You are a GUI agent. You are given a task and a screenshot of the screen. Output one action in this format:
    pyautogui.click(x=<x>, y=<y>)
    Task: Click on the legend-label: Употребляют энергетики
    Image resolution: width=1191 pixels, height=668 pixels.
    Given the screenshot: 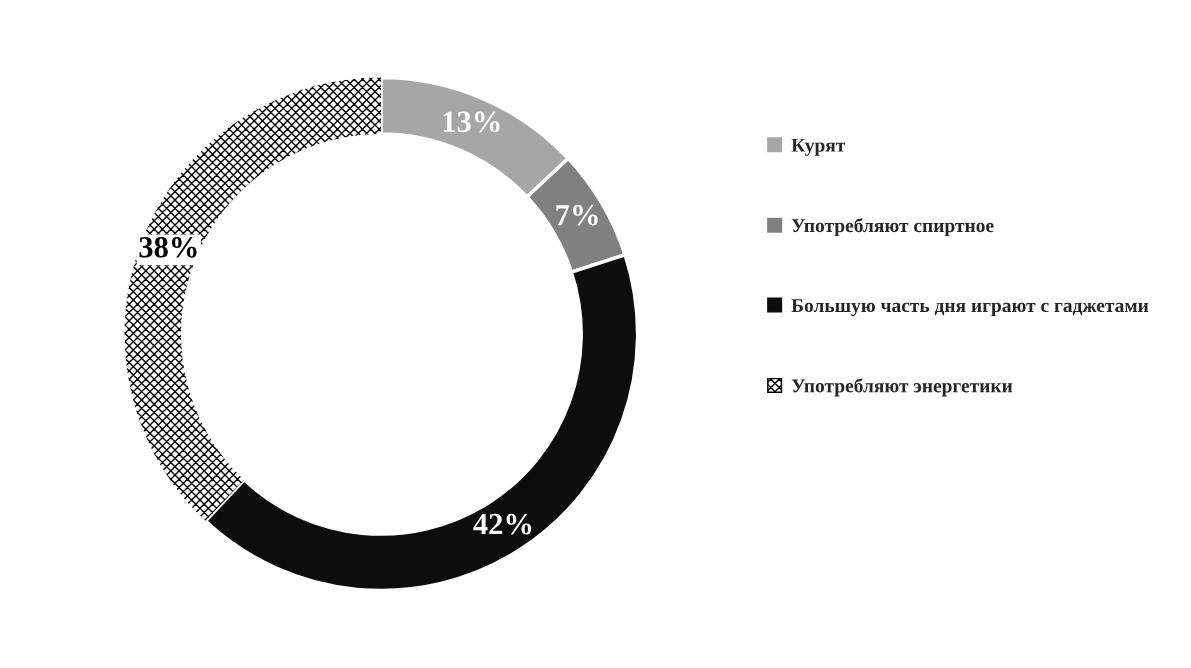 What is the action you would take?
    pyautogui.click(x=902, y=387)
    